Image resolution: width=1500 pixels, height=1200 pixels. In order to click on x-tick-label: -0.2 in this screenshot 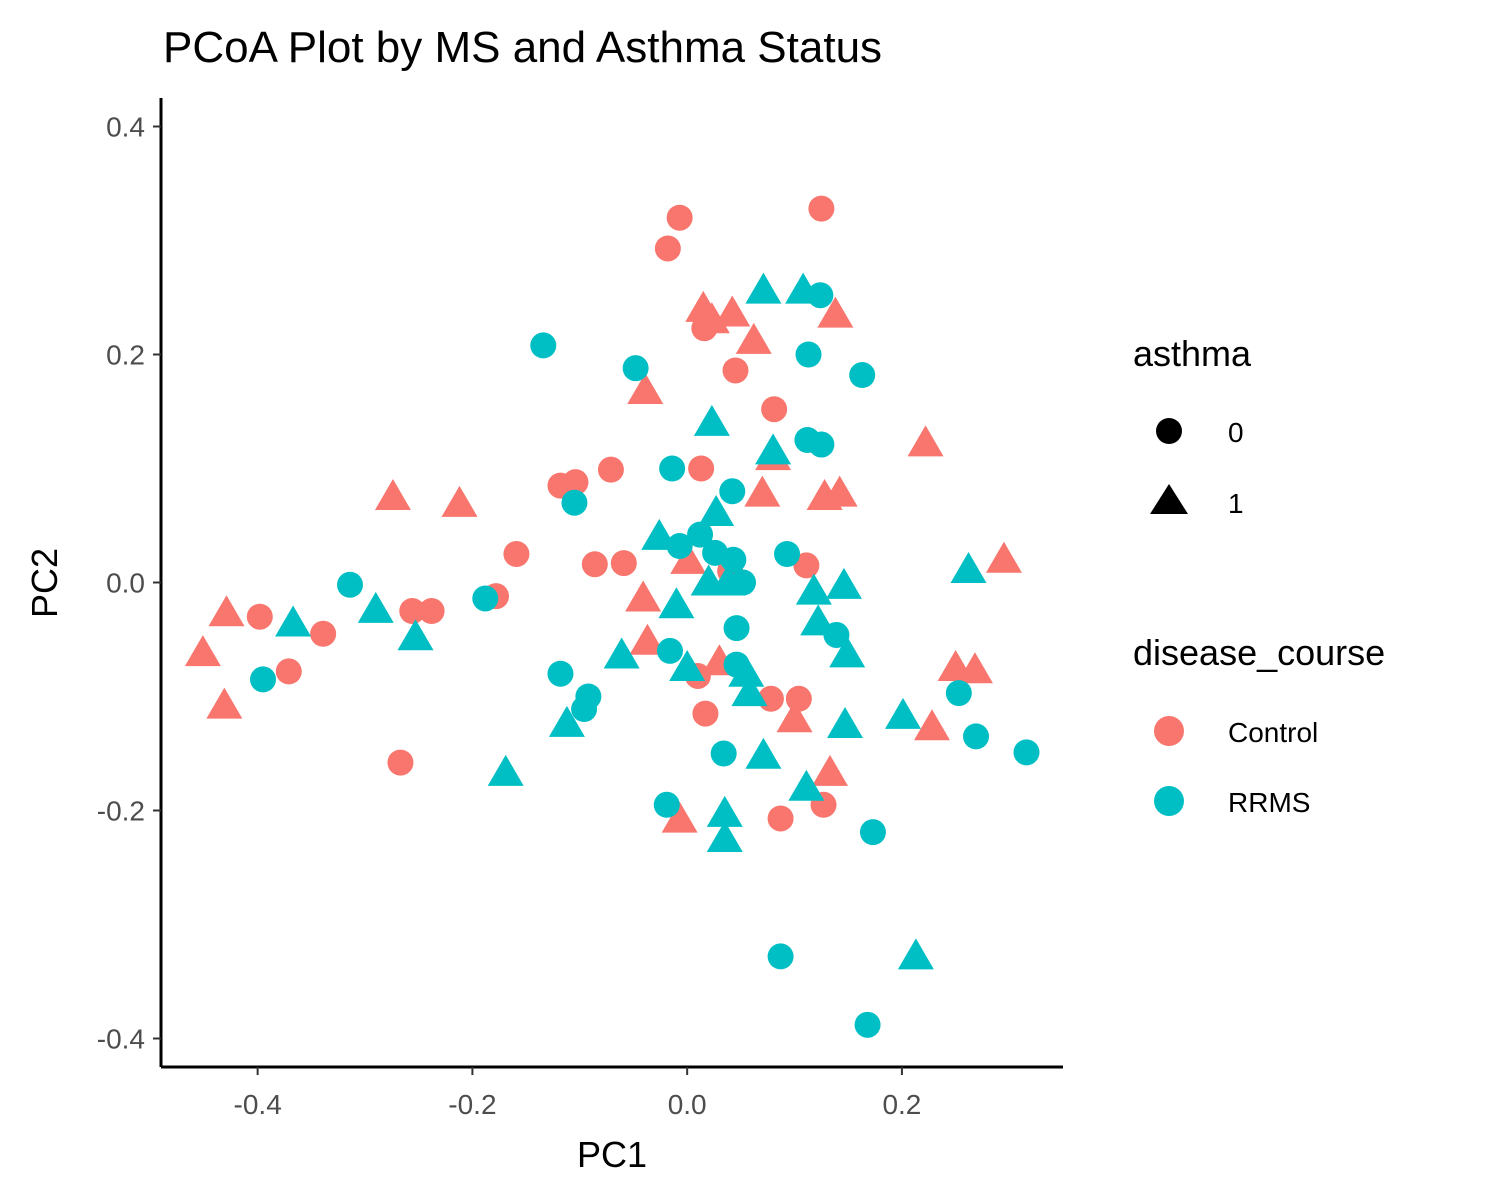, I will do `click(472, 1104)`.